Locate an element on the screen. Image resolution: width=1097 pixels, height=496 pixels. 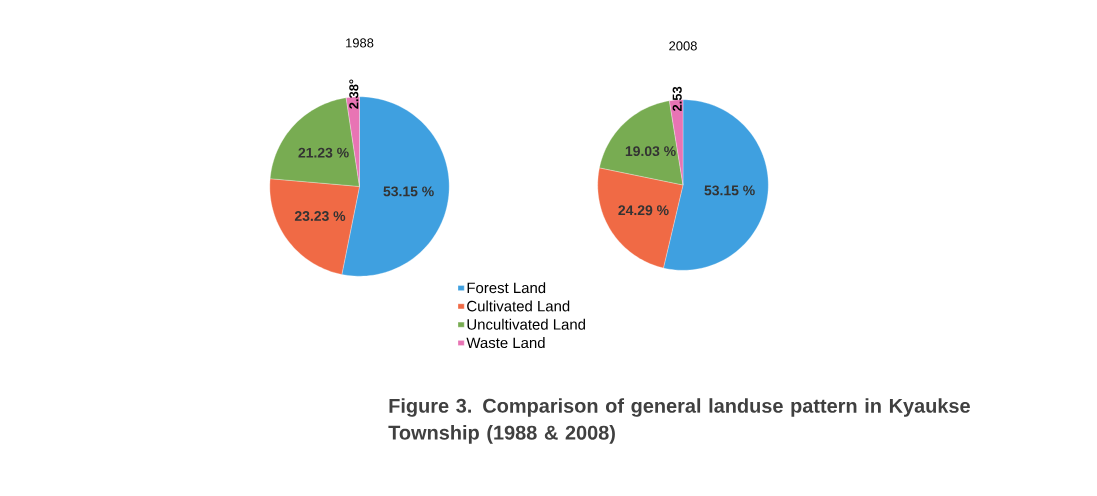
legend-label: Uncultivated Land is located at coordinates (526, 324).